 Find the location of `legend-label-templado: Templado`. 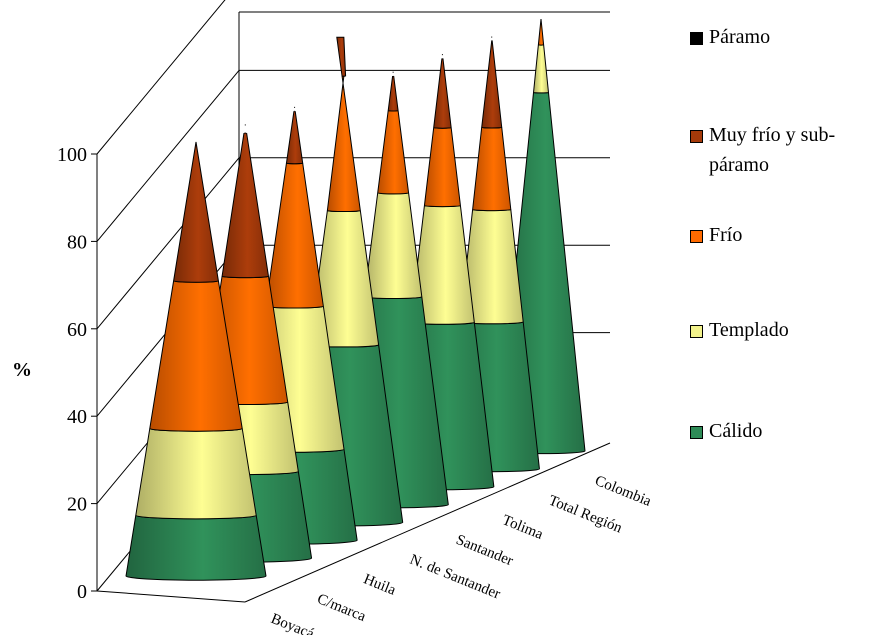

legend-label-templado: Templado is located at coordinates (749, 330).